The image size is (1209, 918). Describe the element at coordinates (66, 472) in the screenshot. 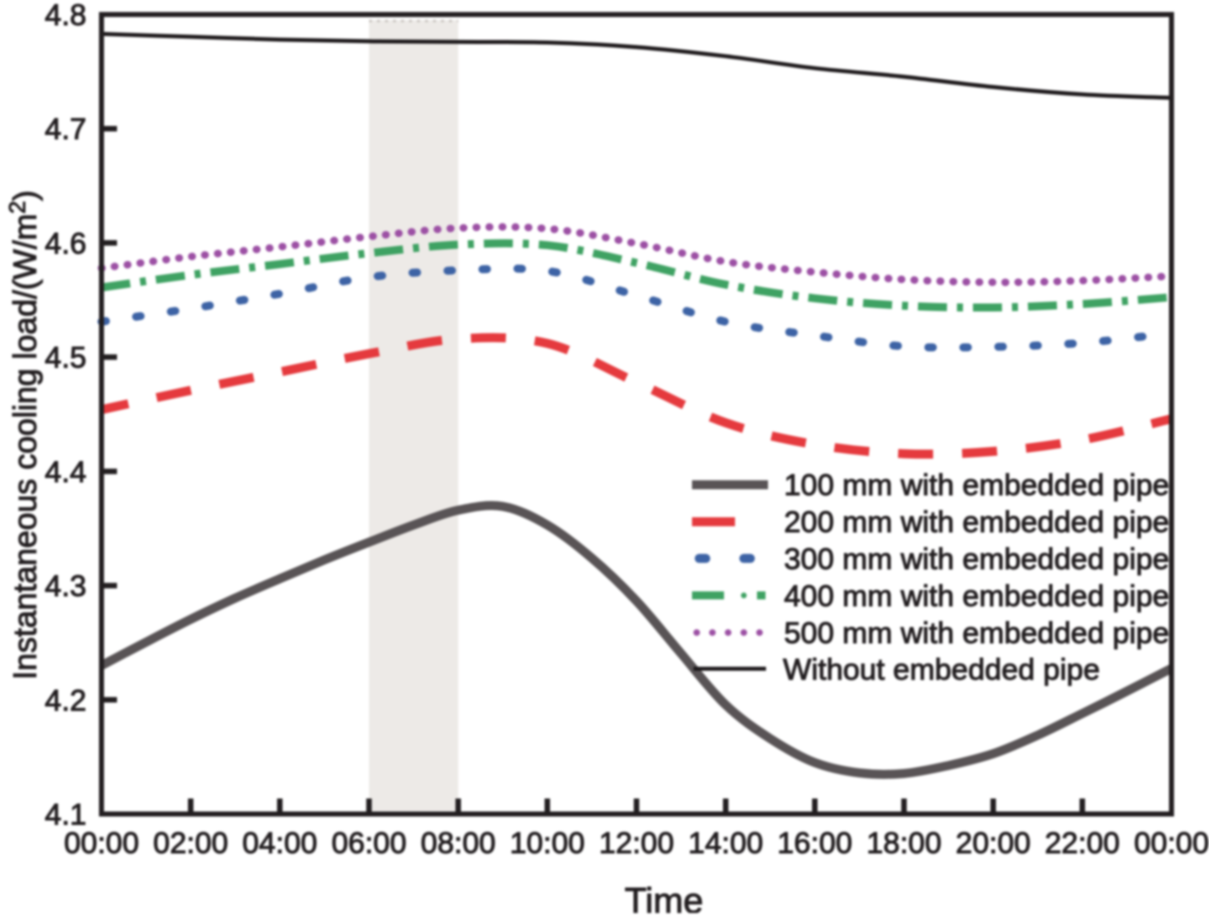

I see `svg-text: 4.4` at that location.